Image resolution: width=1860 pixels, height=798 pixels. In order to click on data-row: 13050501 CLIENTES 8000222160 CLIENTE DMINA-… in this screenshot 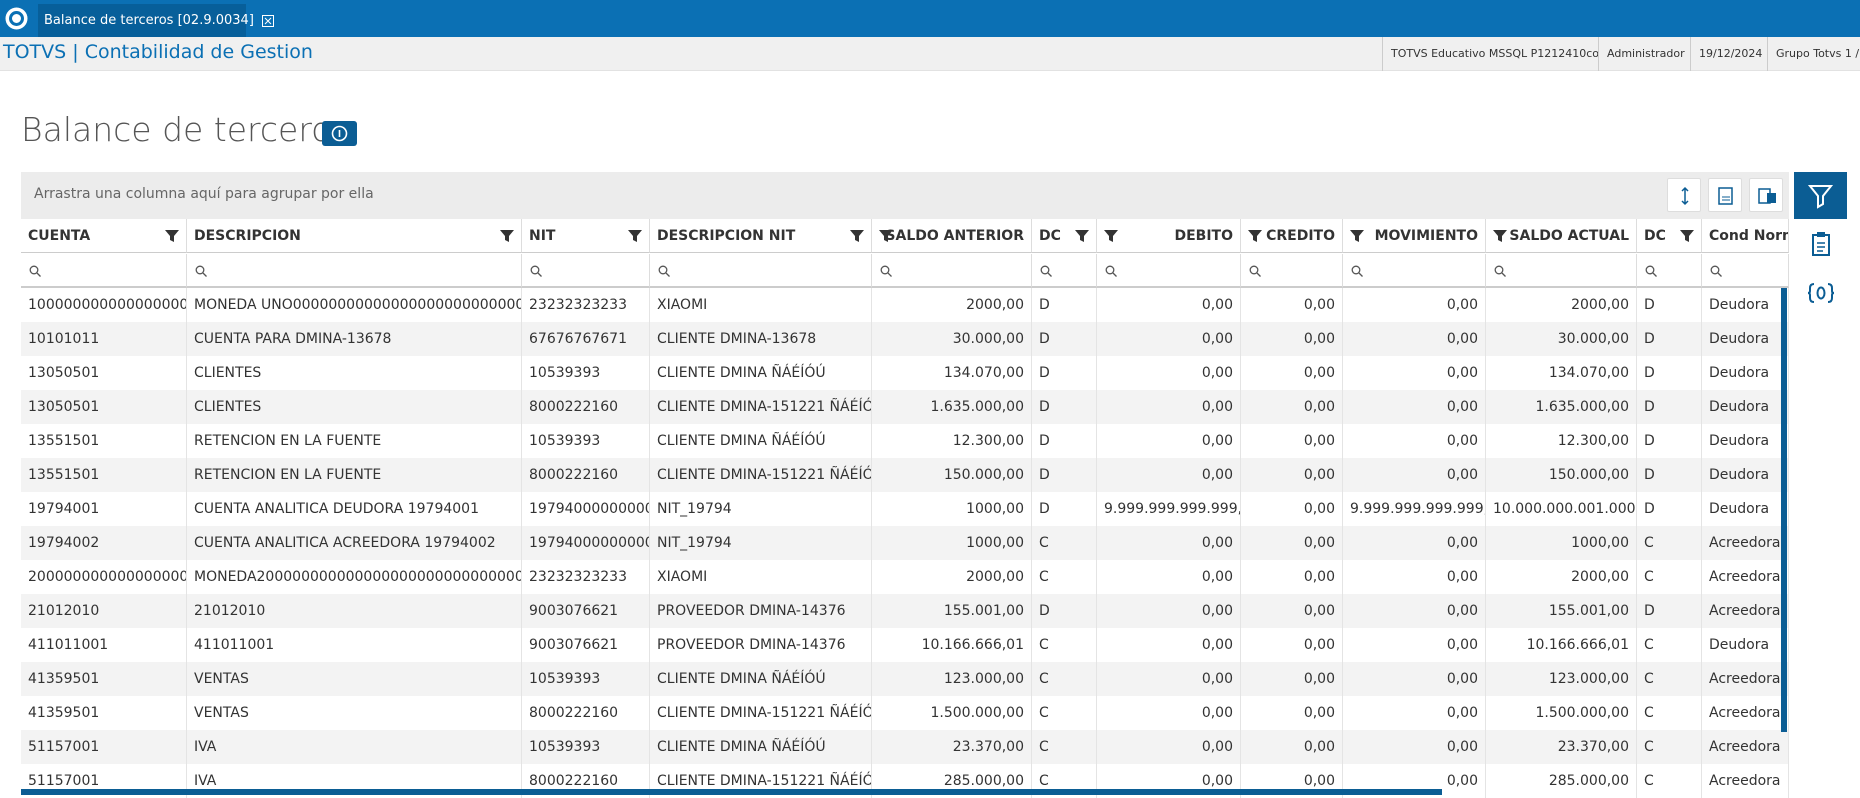, I will do `click(905, 407)`.